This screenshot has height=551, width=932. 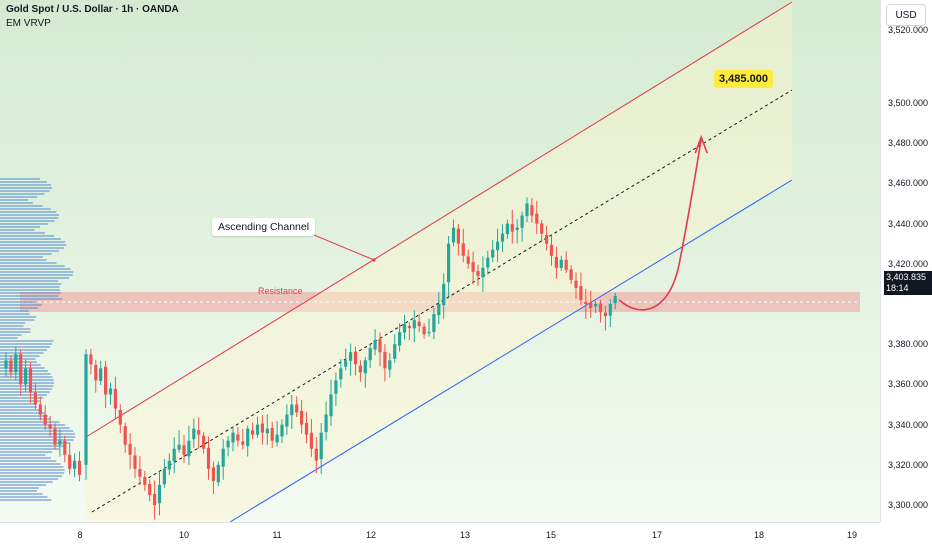 I want to click on channel-callout: Ascending Channel, so click(x=264, y=227).